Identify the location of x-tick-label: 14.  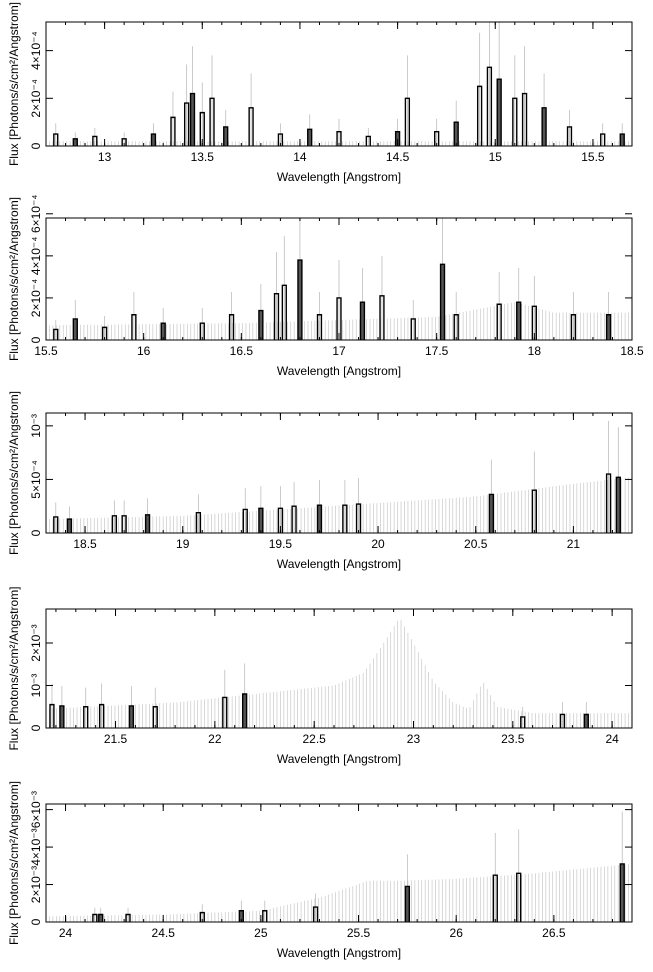
(300, 157).